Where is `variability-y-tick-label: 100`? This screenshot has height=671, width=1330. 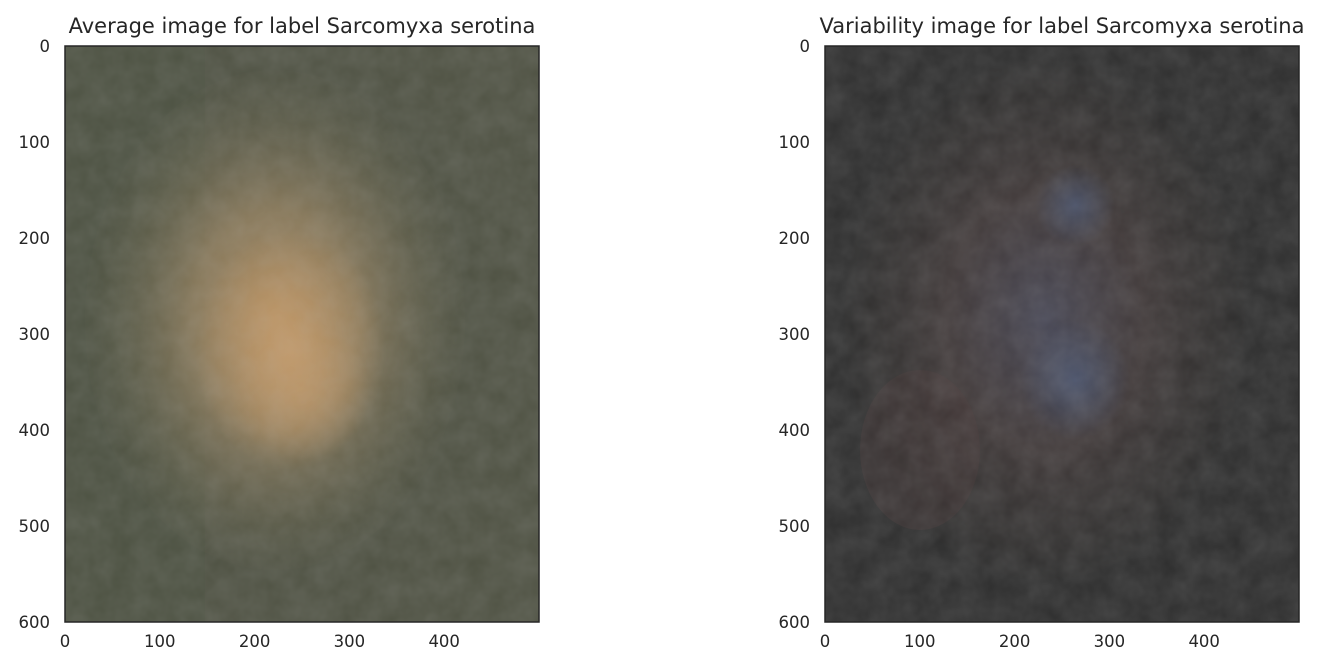
variability-y-tick-label: 100 is located at coordinates (795, 142).